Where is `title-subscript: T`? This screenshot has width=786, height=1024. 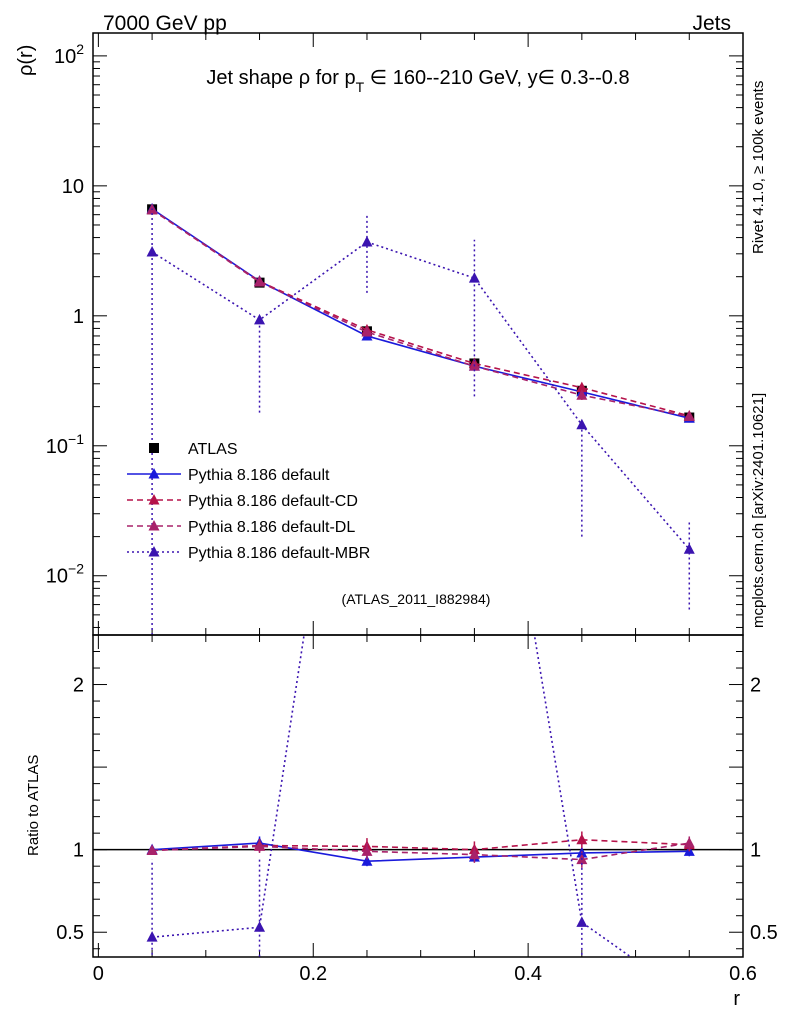
title-subscript: T is located at coordinates (360, 87).